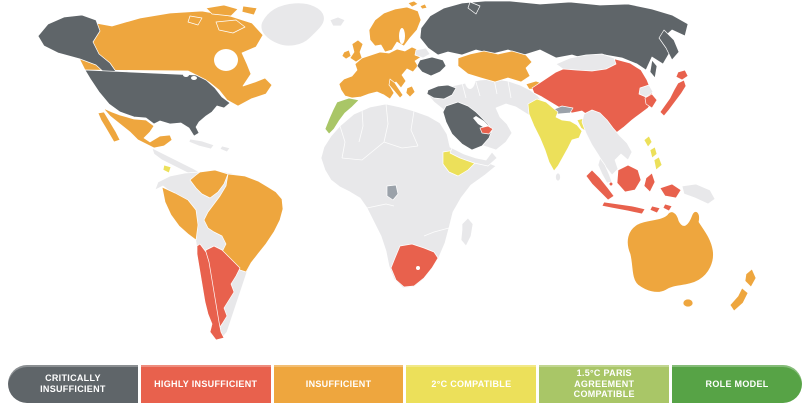 Image resolution: width=810 pixels, height=407 pixels. I want to click on country-greenland, so click(292, 24).